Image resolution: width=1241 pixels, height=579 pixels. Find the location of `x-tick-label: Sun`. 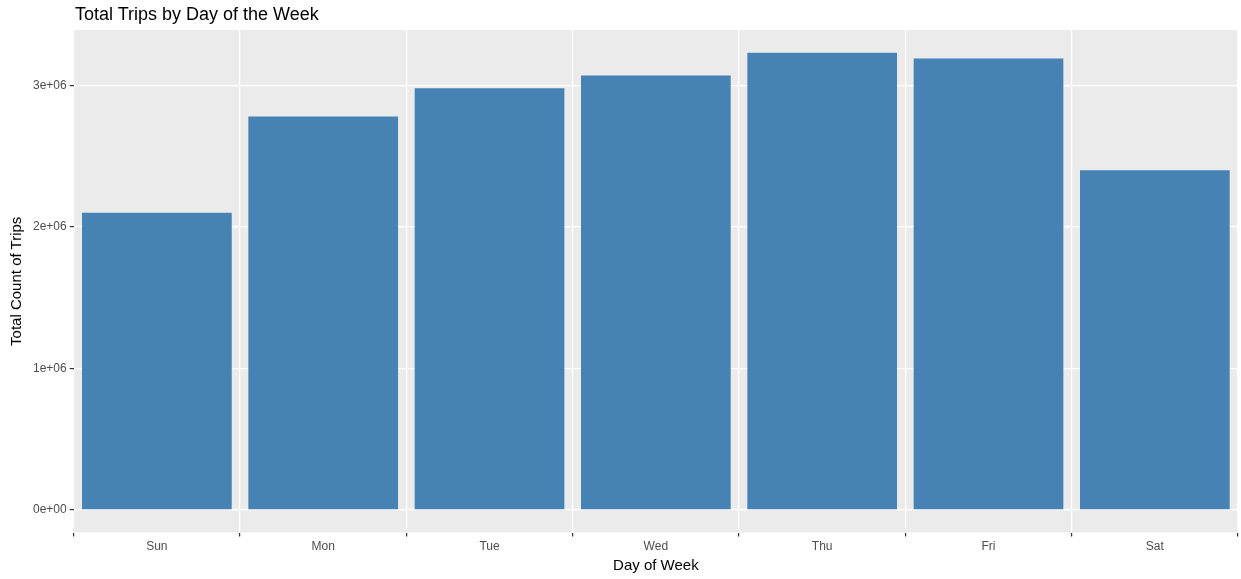

x-tick-label: Sun is located at coordinates (157, 546).